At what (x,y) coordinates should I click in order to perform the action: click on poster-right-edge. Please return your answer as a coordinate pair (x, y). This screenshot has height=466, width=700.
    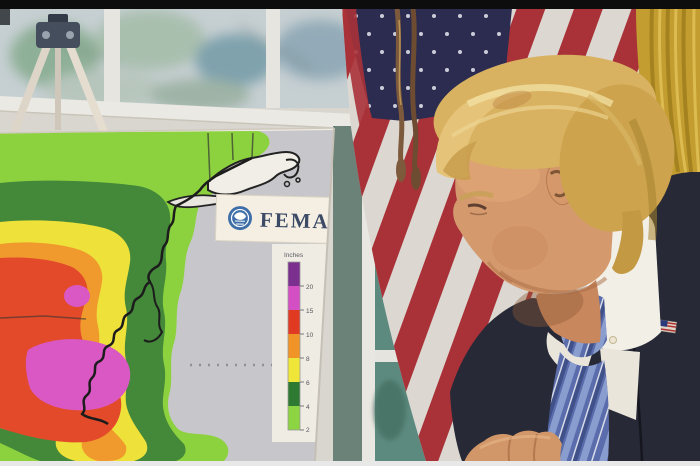
    Looking at the image, I should click on (324, 294).